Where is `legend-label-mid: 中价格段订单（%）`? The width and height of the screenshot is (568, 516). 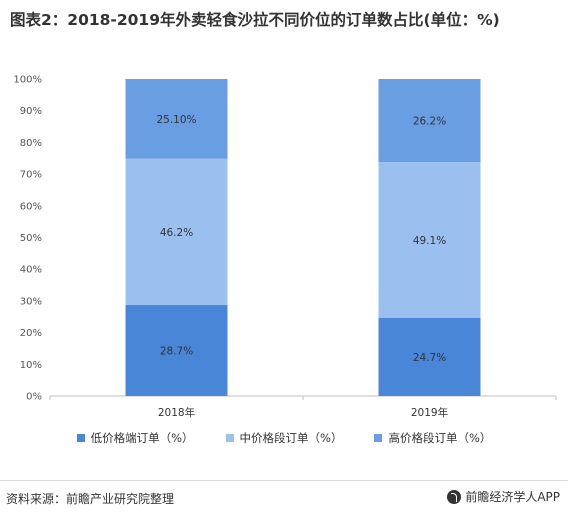
legend-label-mid: 中价格段订单（%） is located at coordinates (291, 438).